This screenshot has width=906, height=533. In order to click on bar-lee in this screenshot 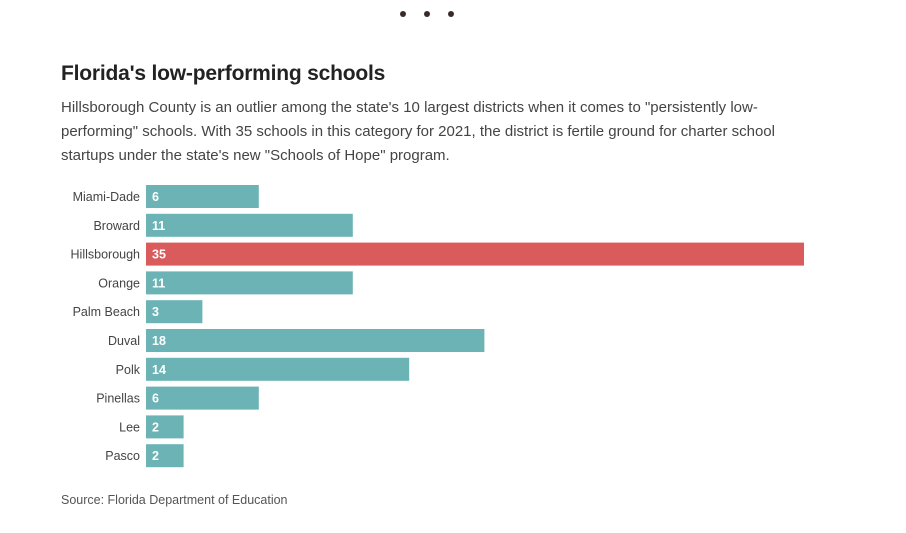, I will do `click(165, 427)`.